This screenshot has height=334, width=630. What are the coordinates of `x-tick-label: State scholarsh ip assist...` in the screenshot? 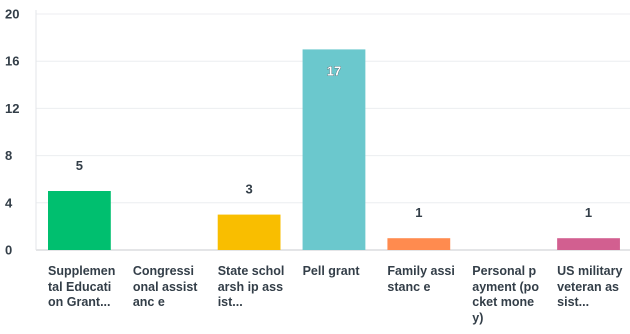 It's located at (251, 286).